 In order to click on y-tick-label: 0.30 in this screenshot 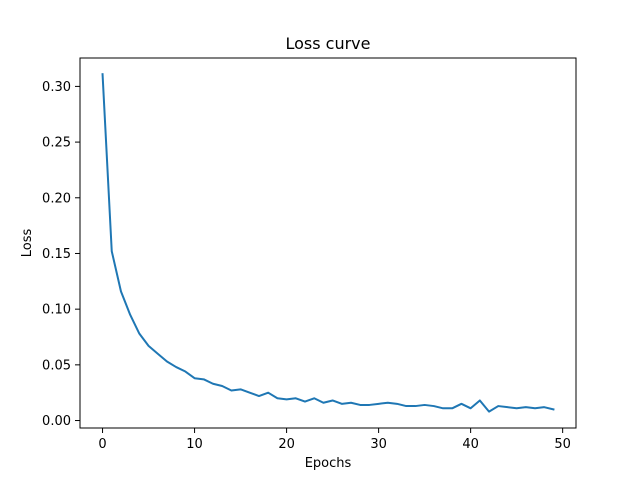, I will do `click(56, 87)`.